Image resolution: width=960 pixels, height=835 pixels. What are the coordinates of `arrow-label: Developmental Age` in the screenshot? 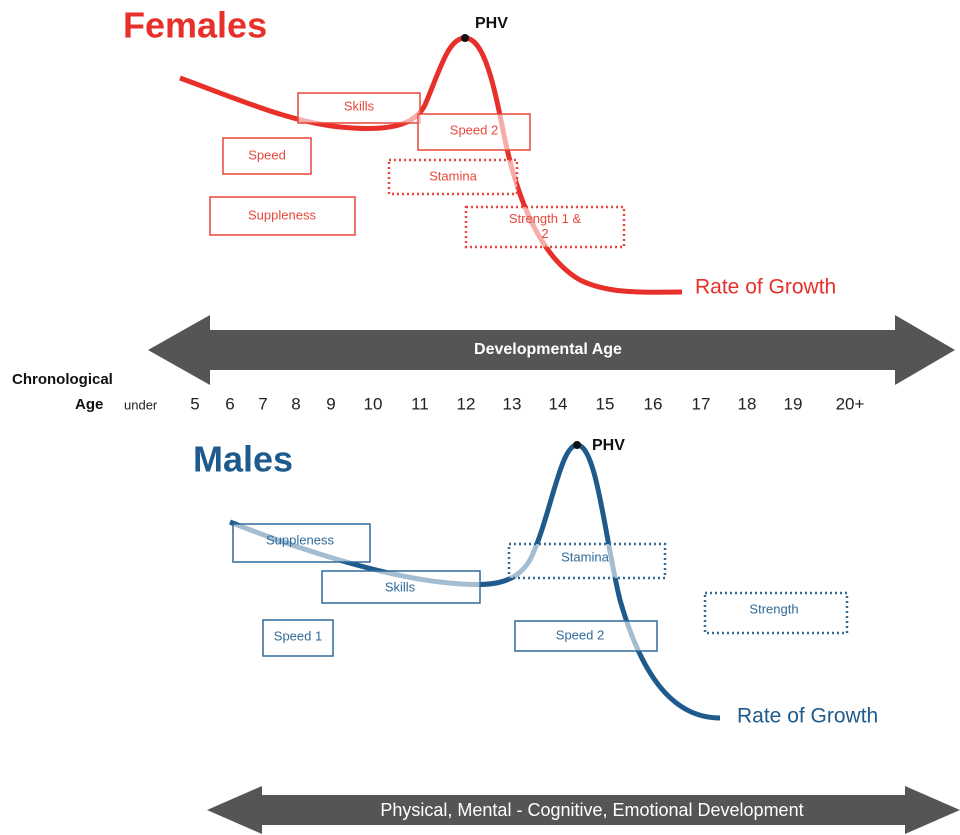 It's located at (548, 349).